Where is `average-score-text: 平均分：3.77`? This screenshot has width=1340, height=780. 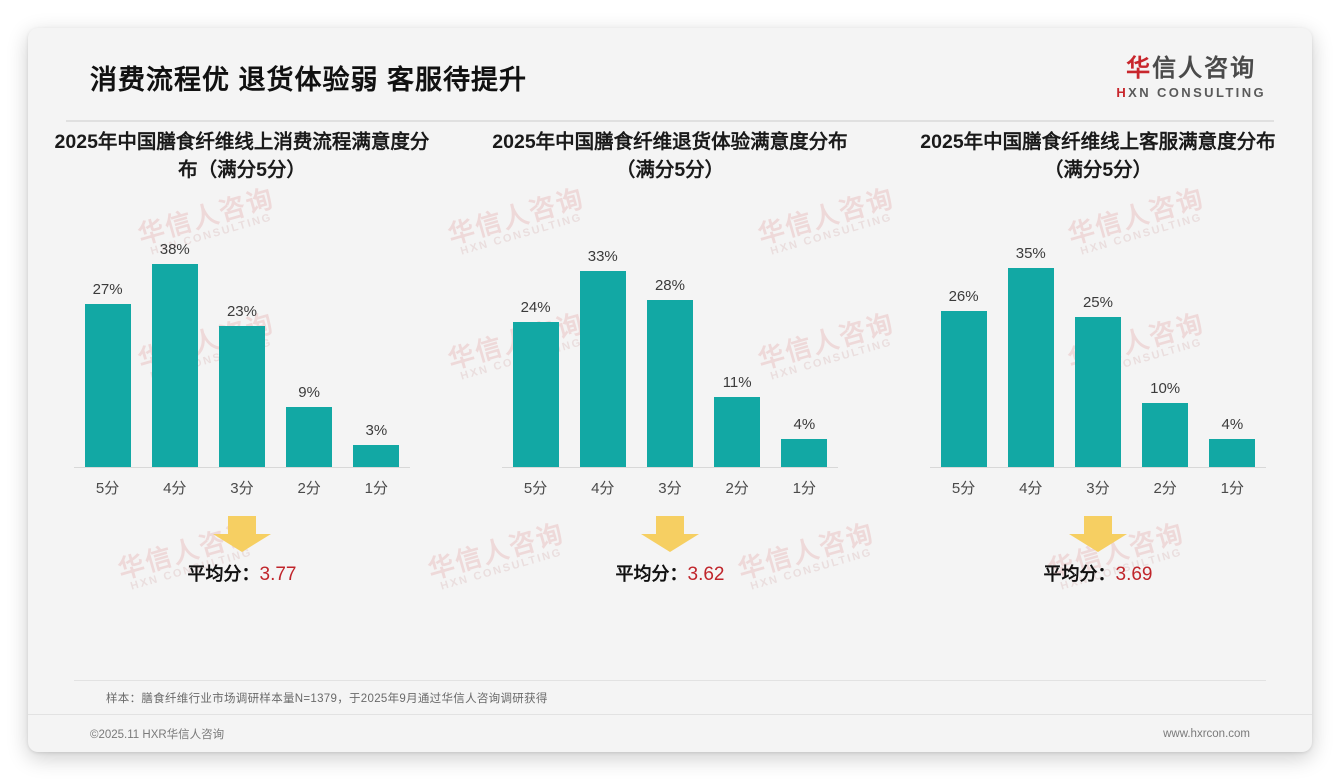 average-score-text: 平均分：3.77 is located at coordinates (242, 573).